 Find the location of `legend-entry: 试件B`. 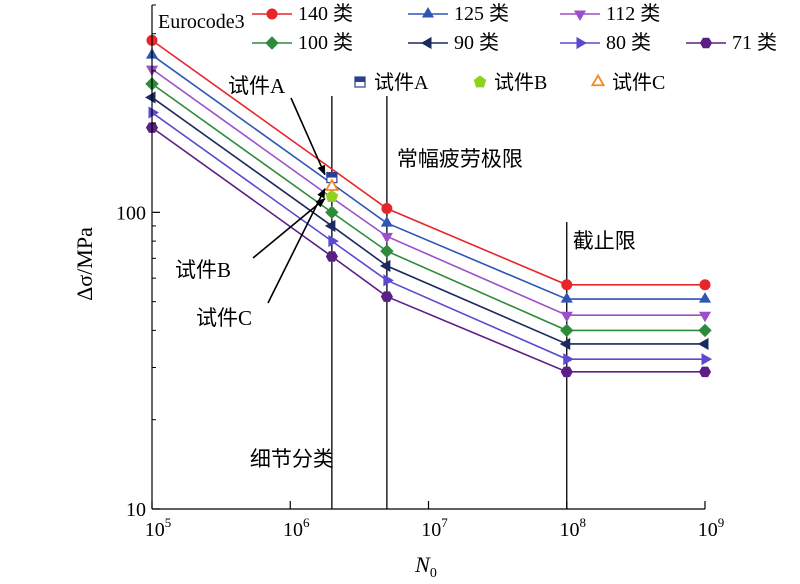

legend-entry: 试件B is located at coordinates (510, 82).